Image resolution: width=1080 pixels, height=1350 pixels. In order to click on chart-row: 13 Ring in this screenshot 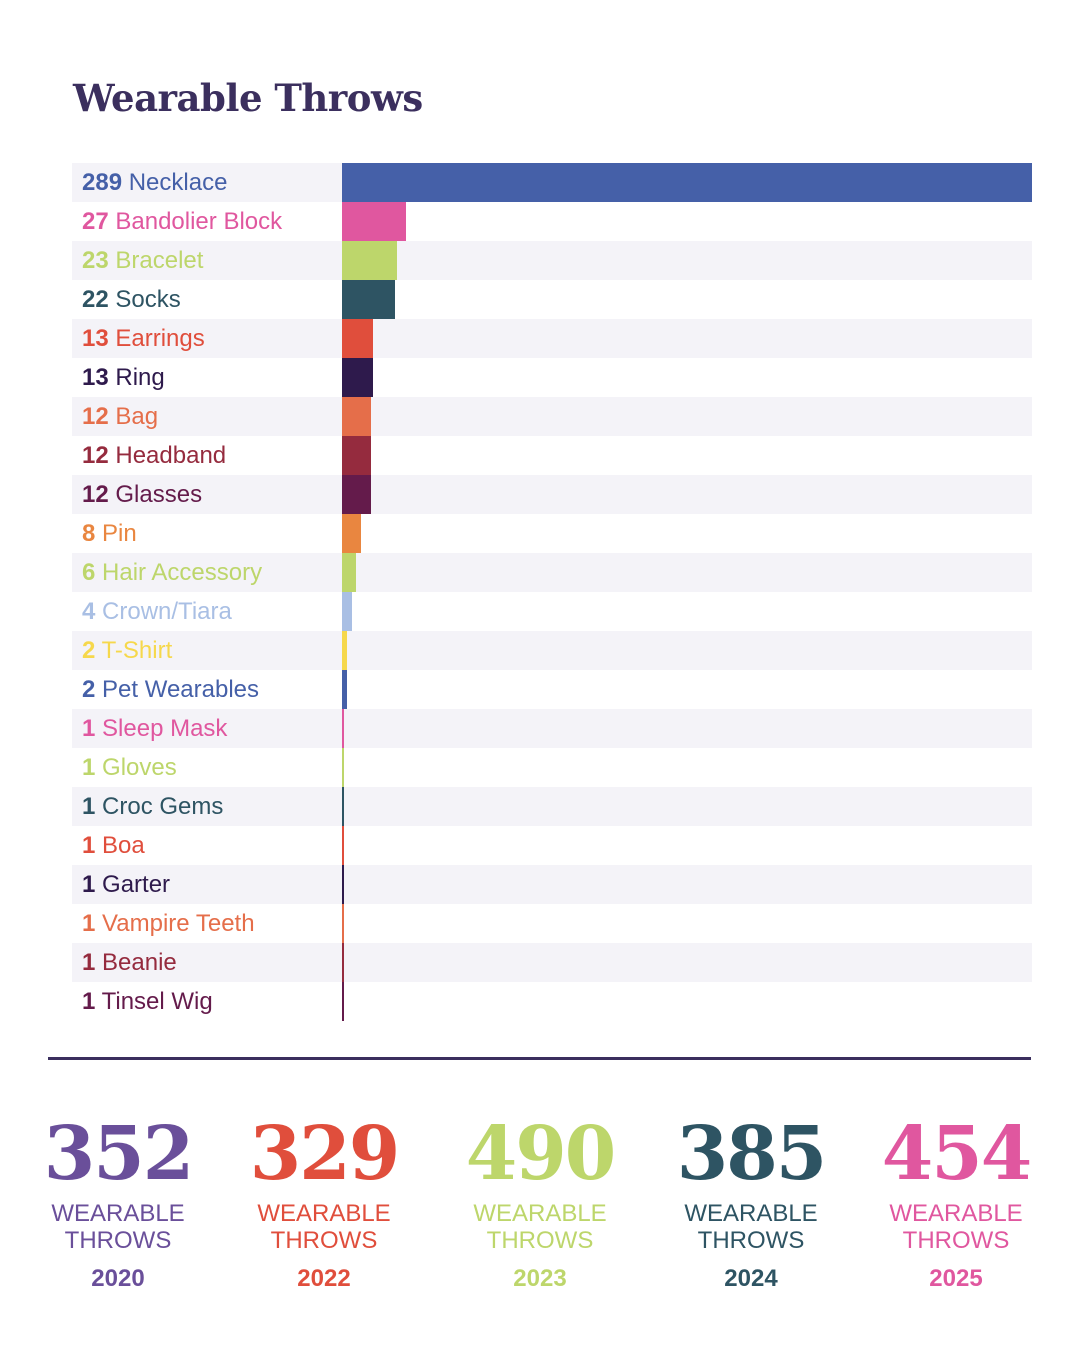, I will do `click(552, 377)`.